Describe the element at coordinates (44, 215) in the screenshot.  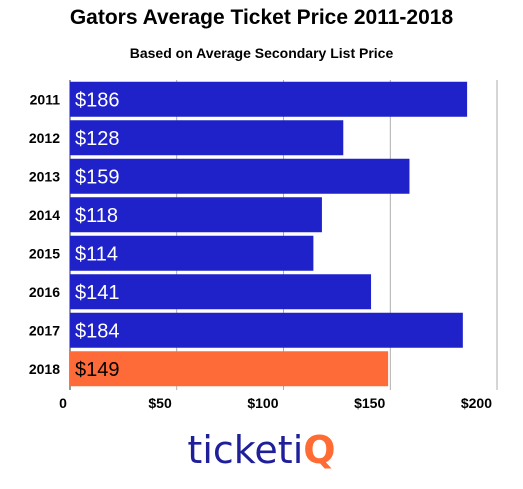
I see `category-label: 2014` at that location.